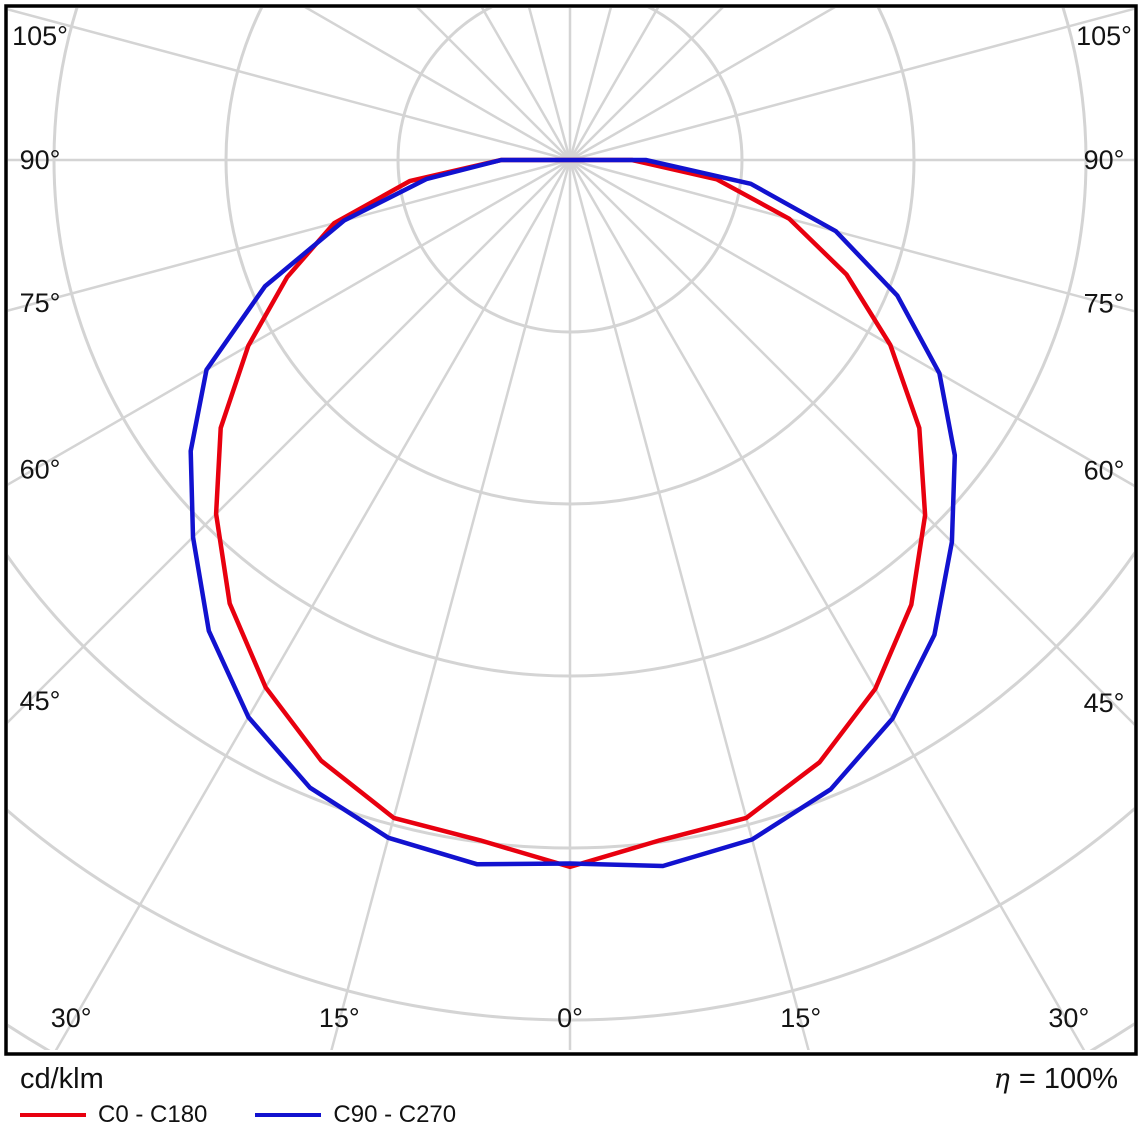 Image resolution: width=1142 pixels, height=1132 pixels. What do you see at coordinates (571, 1077) in the screenshot?
I see `footer-top-row: cd/klm η = 100%` at bounding box center [571, 1077].